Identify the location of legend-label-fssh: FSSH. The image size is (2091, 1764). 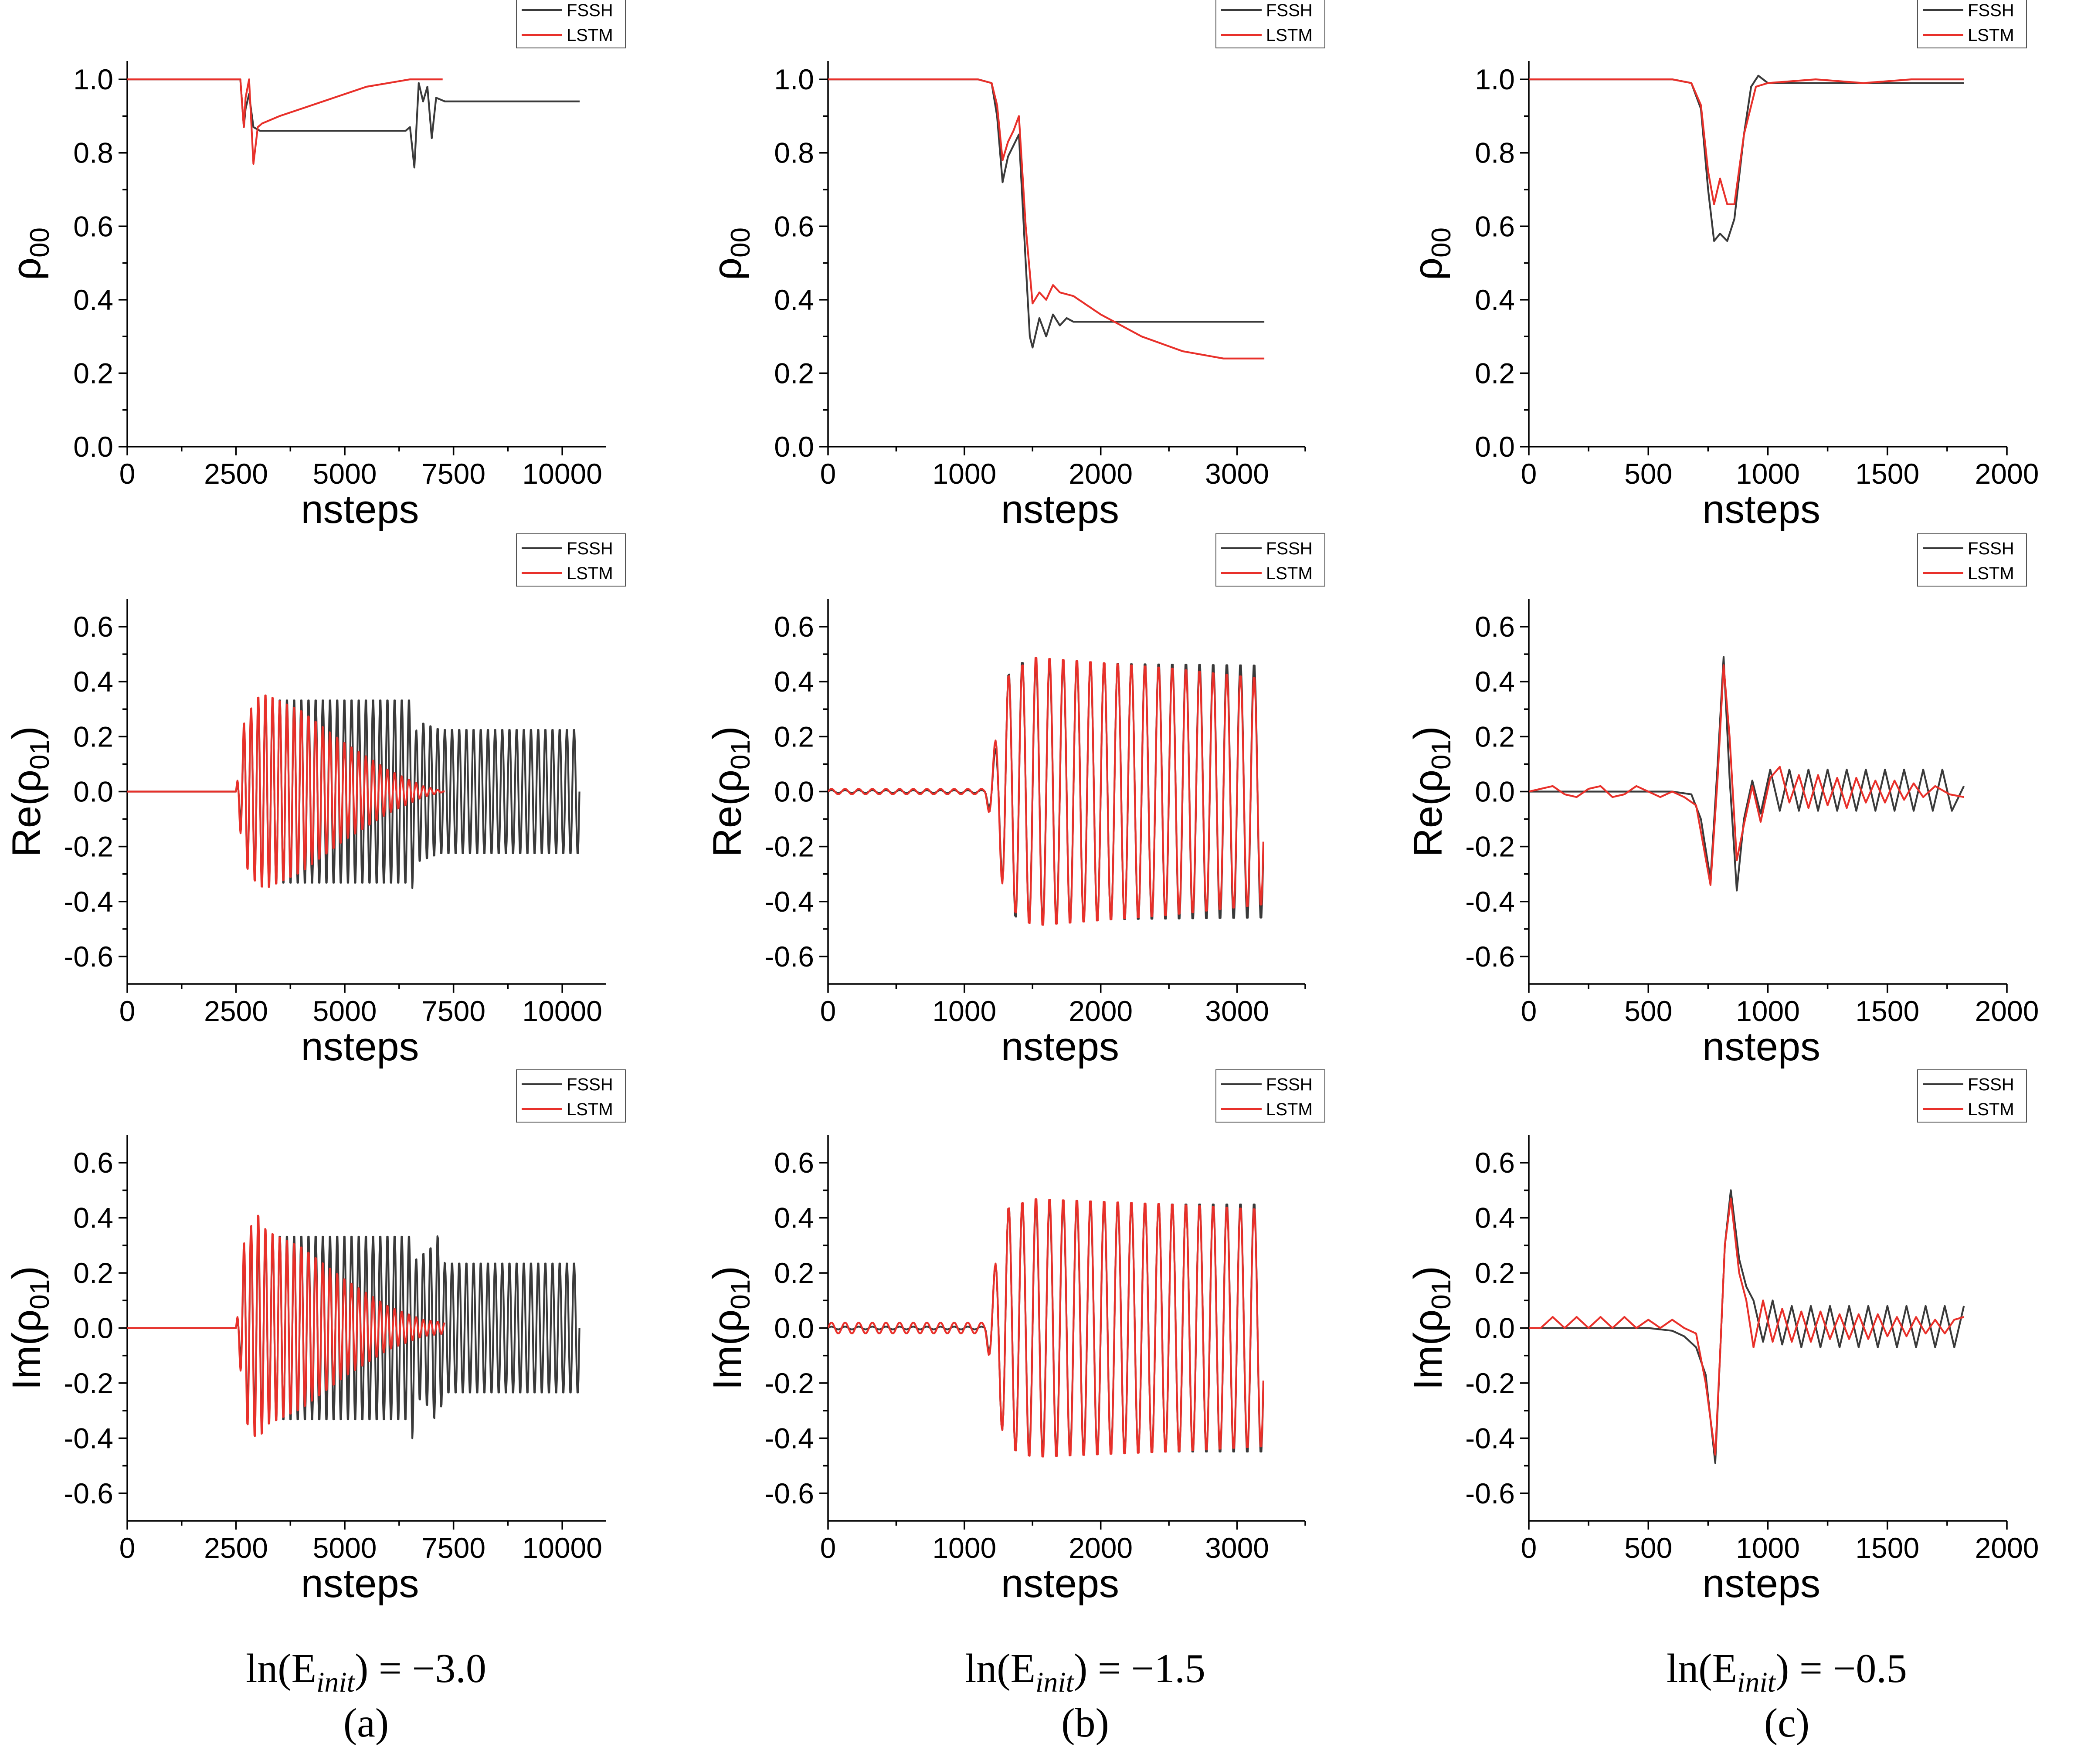
(590, 1084).